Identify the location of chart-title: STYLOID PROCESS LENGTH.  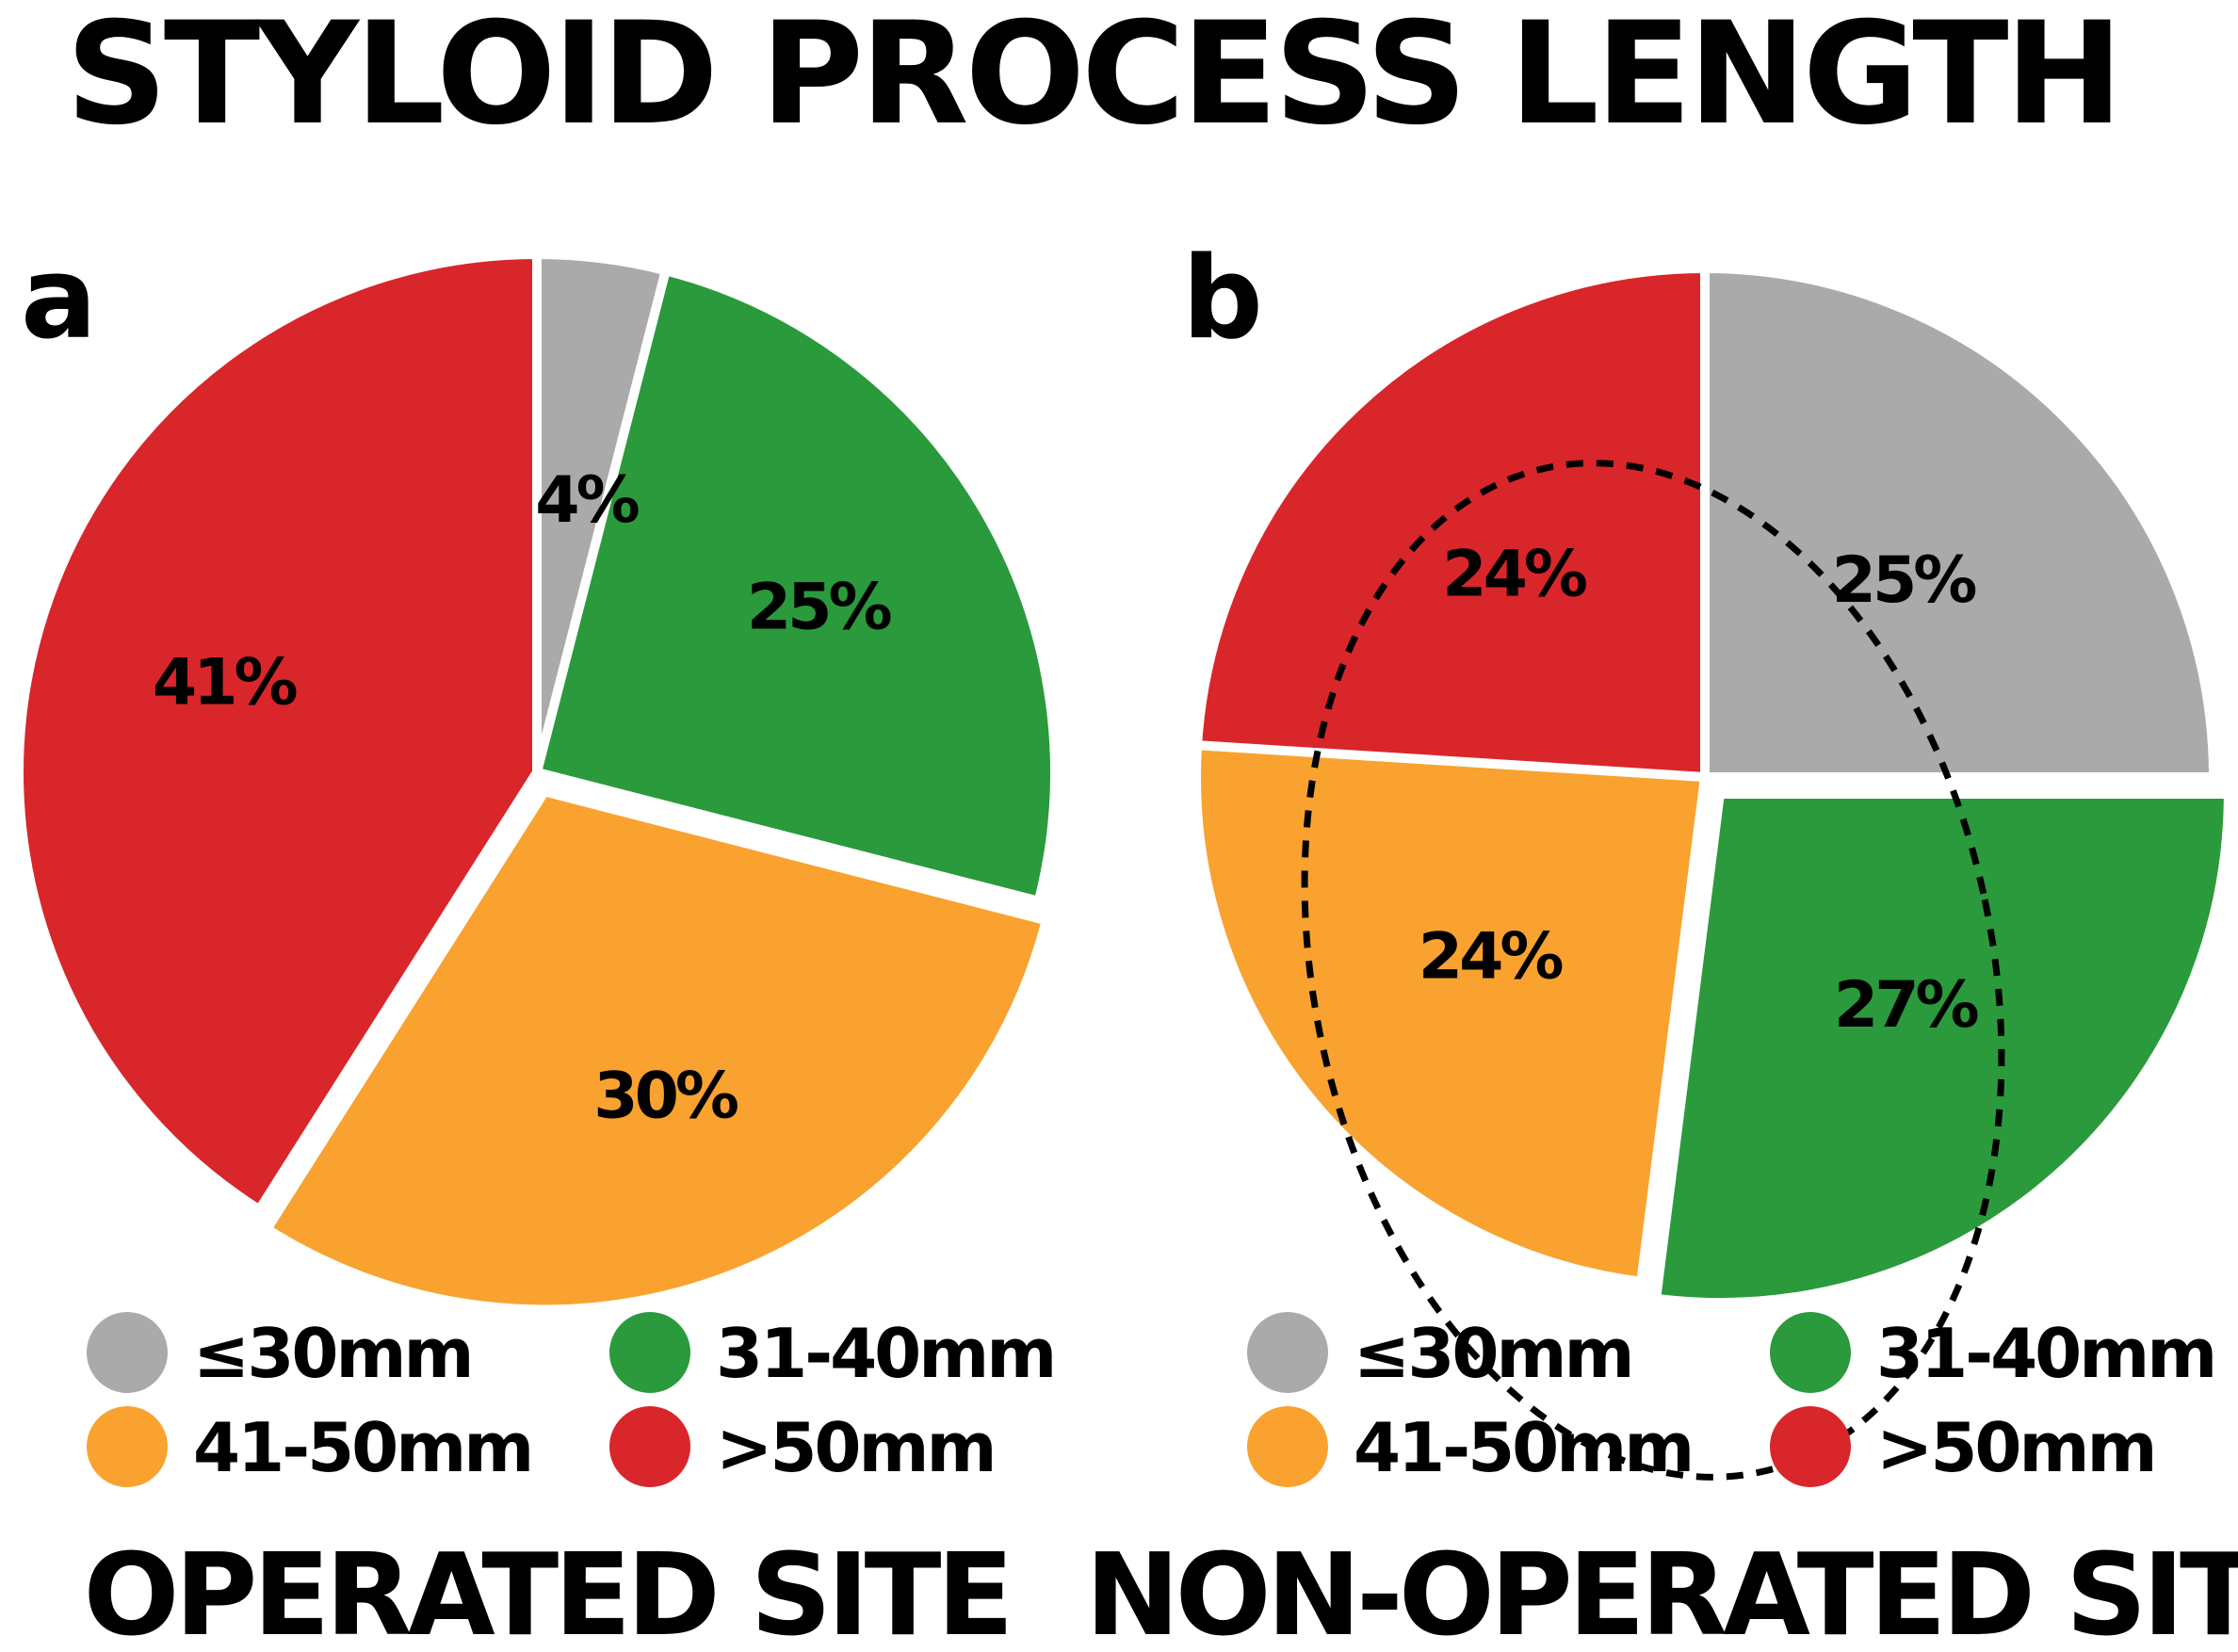
(1092, 78).